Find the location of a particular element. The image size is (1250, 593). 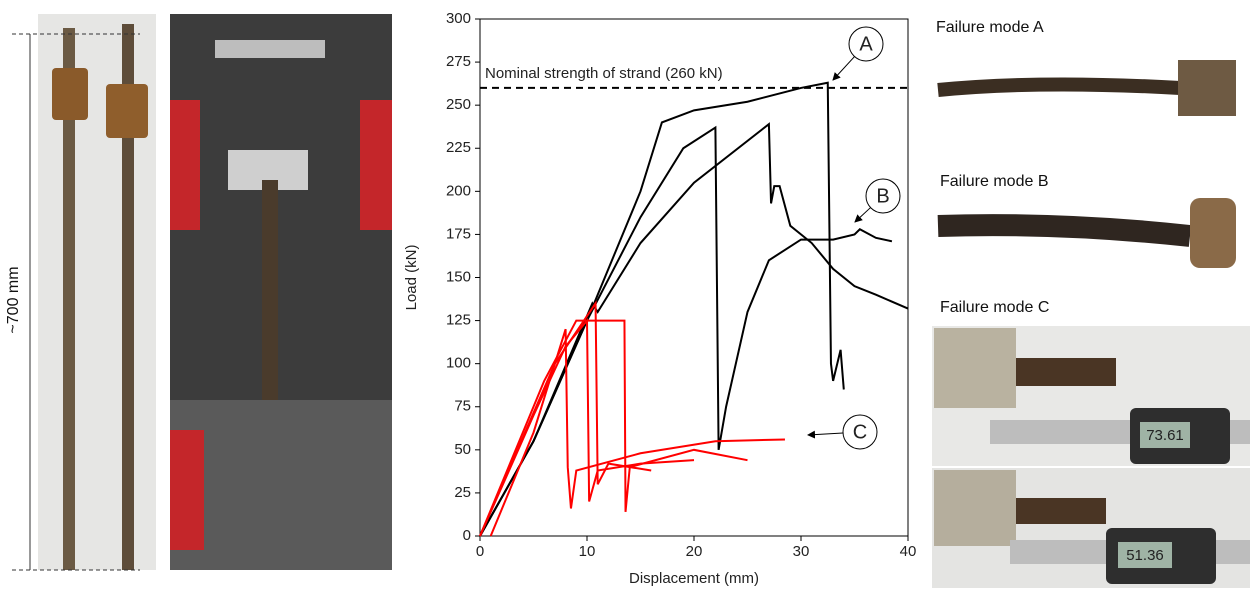

x-tick-label: 10 is located at coordinates (587, 551).